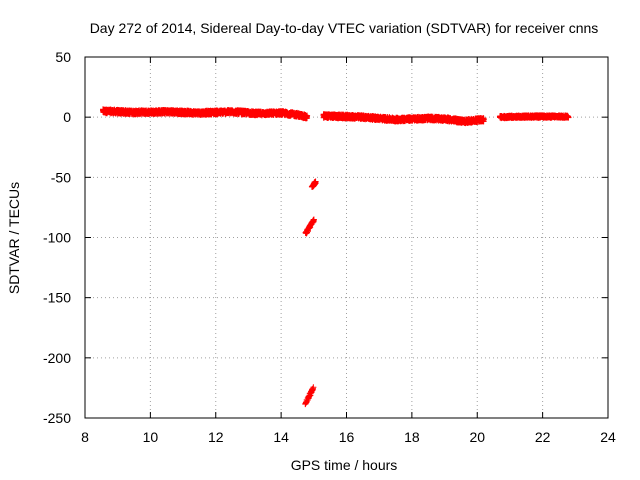 Image resolution: width=640 pixels, height=480 pixels. I want to click on x-tick-label: 14, so click(281, 437).